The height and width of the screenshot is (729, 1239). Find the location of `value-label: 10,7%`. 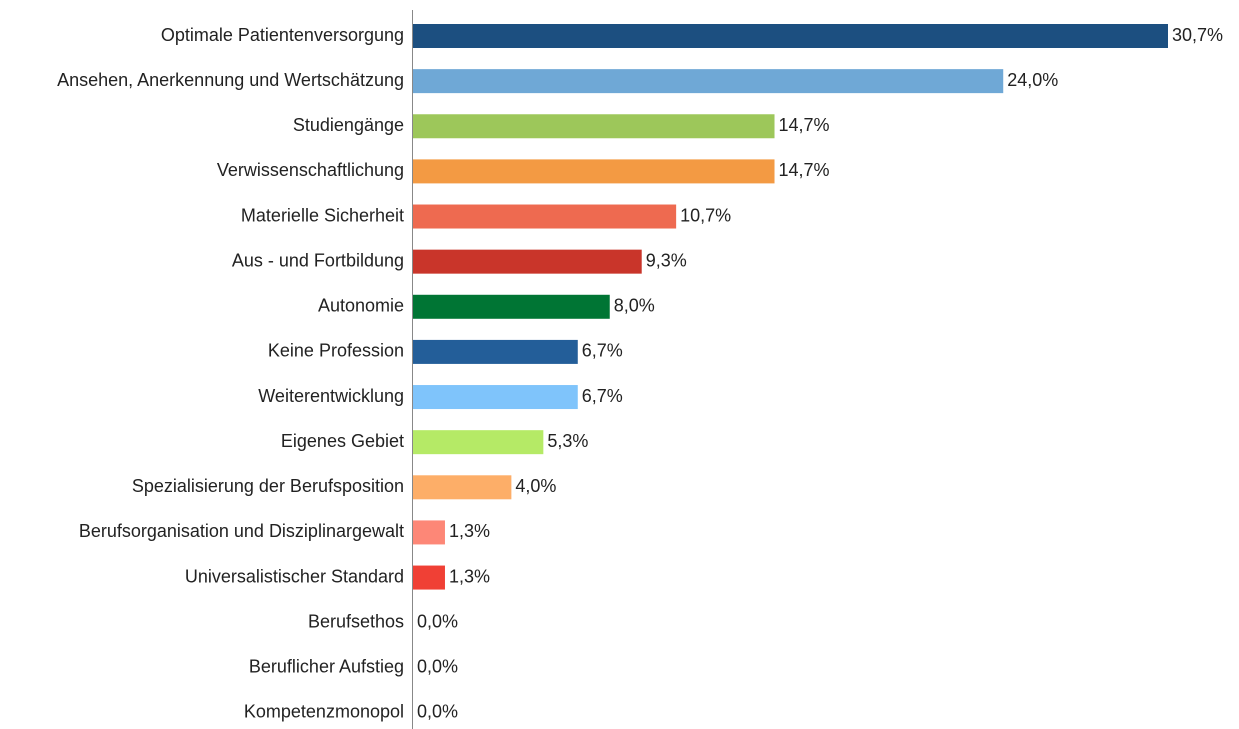

value-label: 10,7% is located at coordinates (705, 215).